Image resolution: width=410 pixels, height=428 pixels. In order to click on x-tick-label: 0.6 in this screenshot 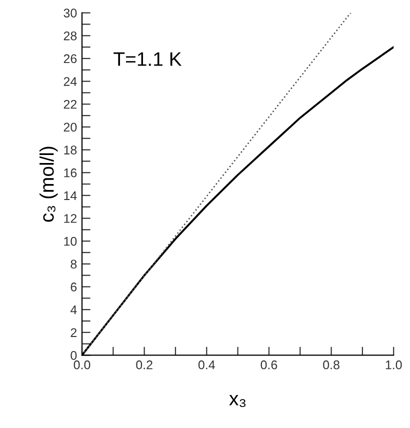, I will do `click(269, 365)`.